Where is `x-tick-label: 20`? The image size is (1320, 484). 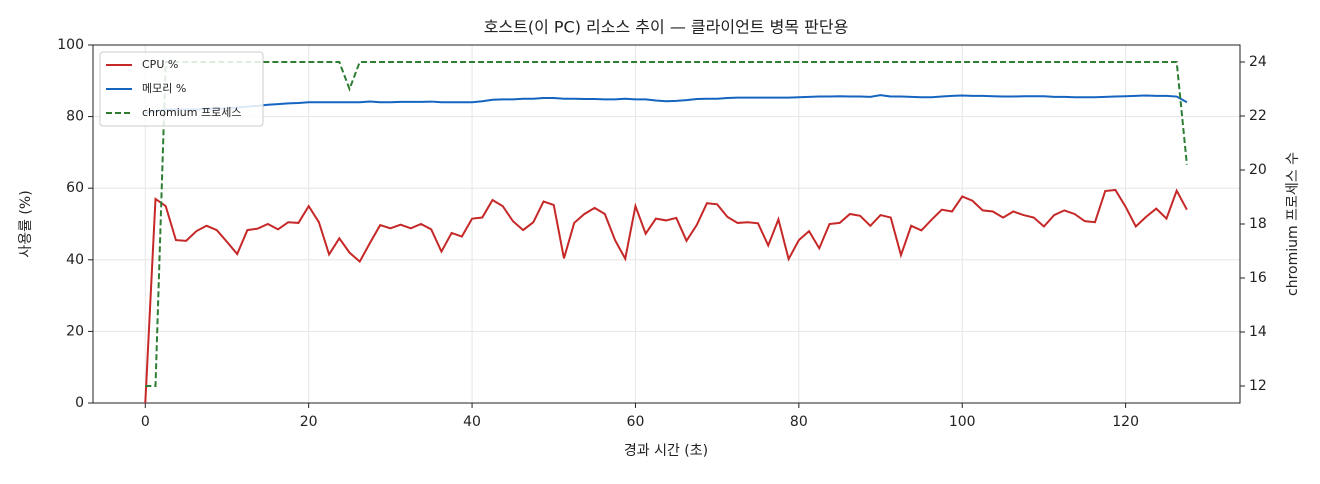 x-tick-label: 20 is located at coordinates (309, 422).